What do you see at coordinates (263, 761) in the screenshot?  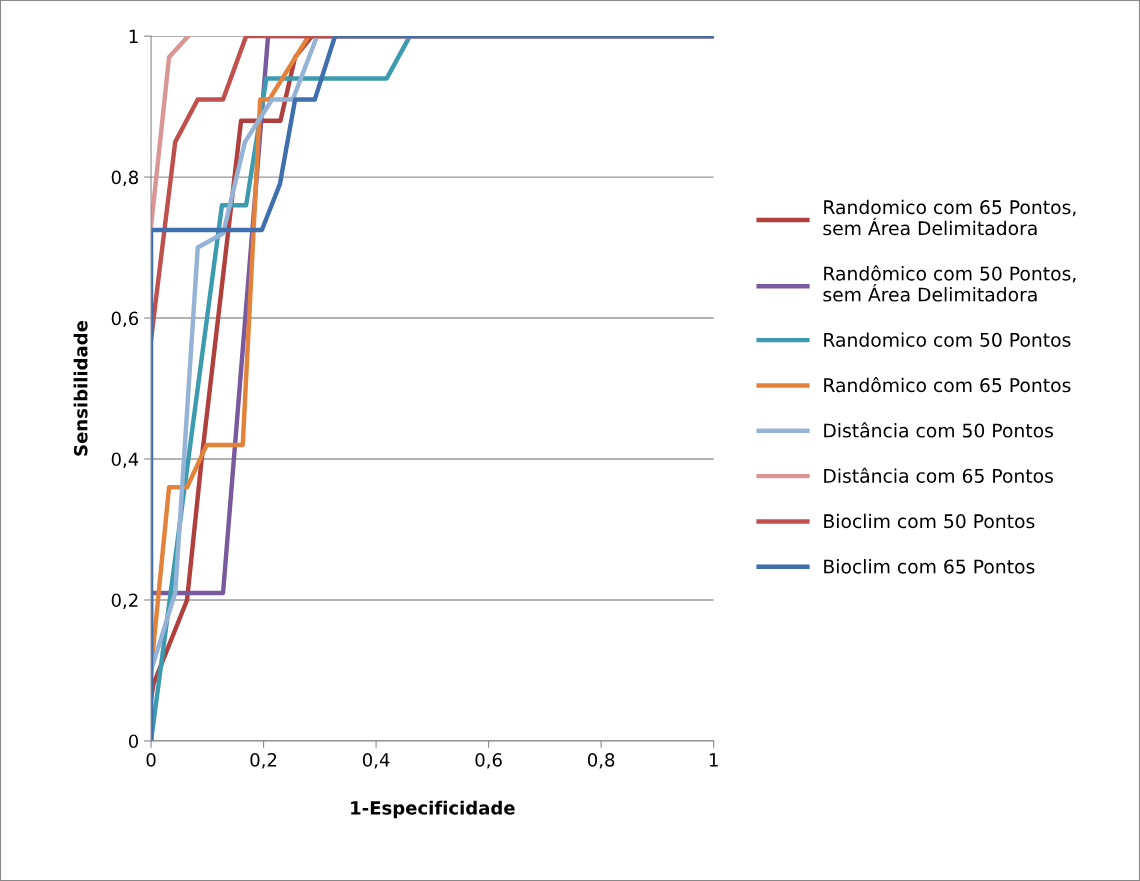 I see `x-tick-label: 0,2` at bounding box center [263, 761].